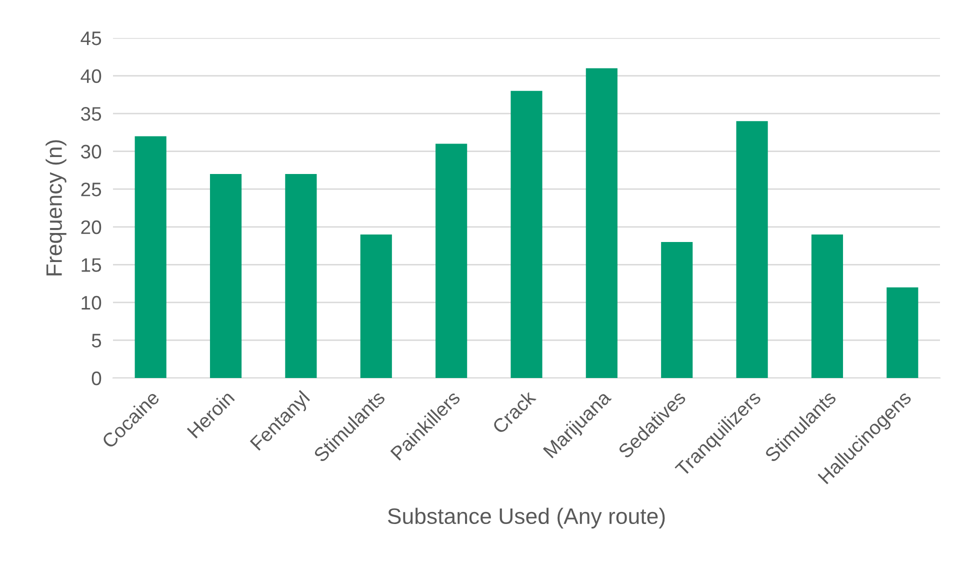  Describe the element at coordinates (56, 208) in the screenshot. I see `y-axis-title: Frequency (n)` at that location.